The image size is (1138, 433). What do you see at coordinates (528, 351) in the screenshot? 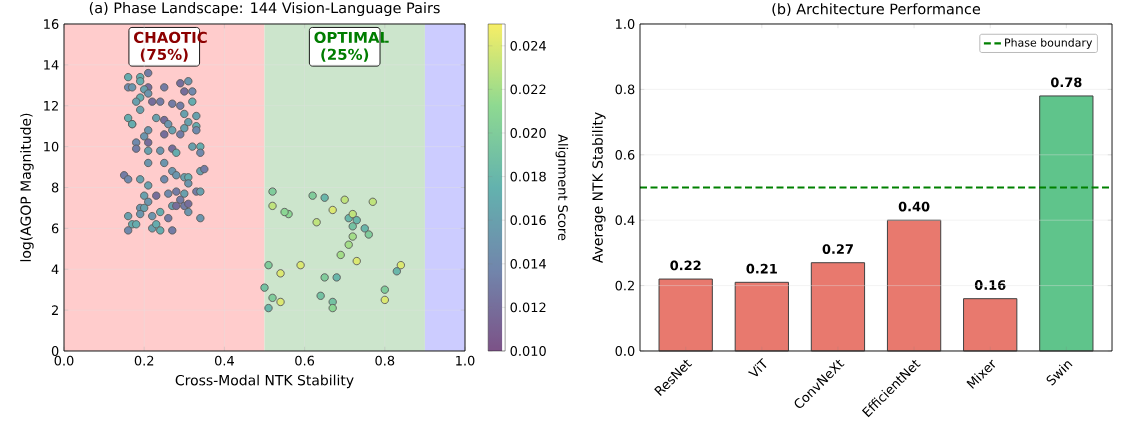
I see `color-bar-label: 0.010` at bounding box center [528, 351].